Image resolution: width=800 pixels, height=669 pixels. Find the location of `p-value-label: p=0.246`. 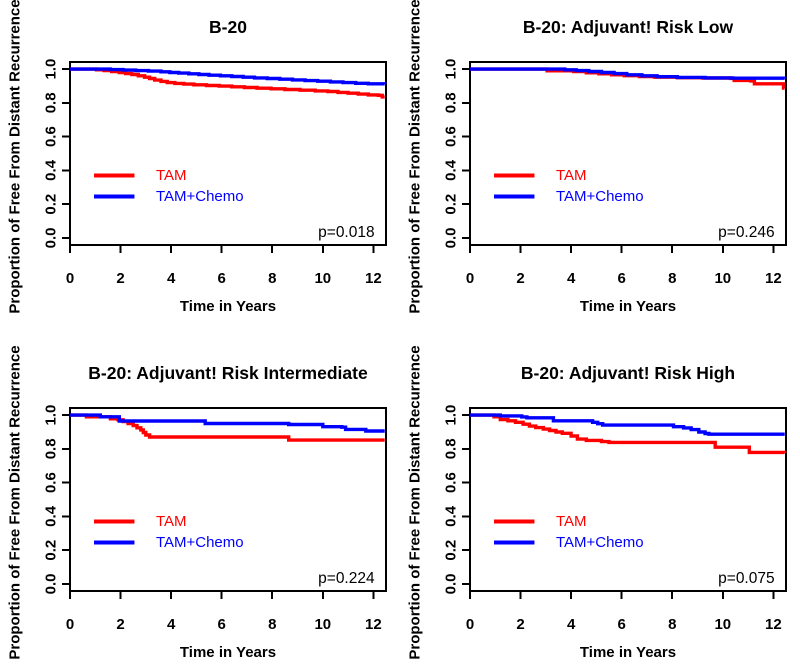

p-value-label: p=0.246 is located at coordinates (746, 232).